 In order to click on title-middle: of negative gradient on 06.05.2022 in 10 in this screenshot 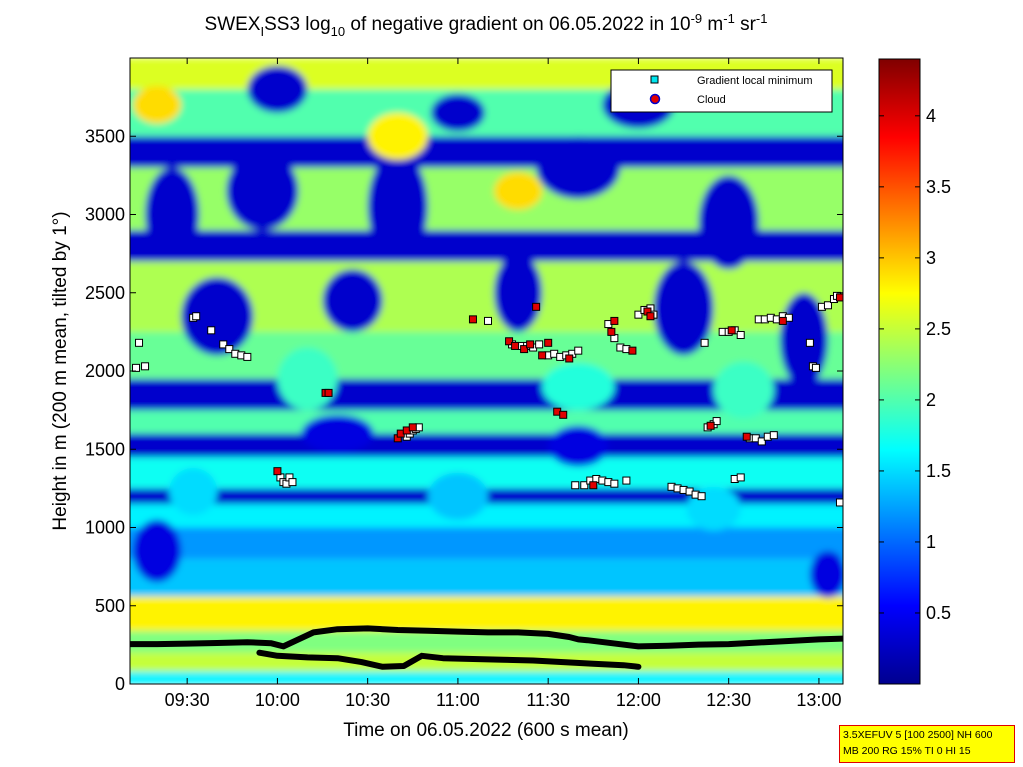, I will do `click(517, 24)`.